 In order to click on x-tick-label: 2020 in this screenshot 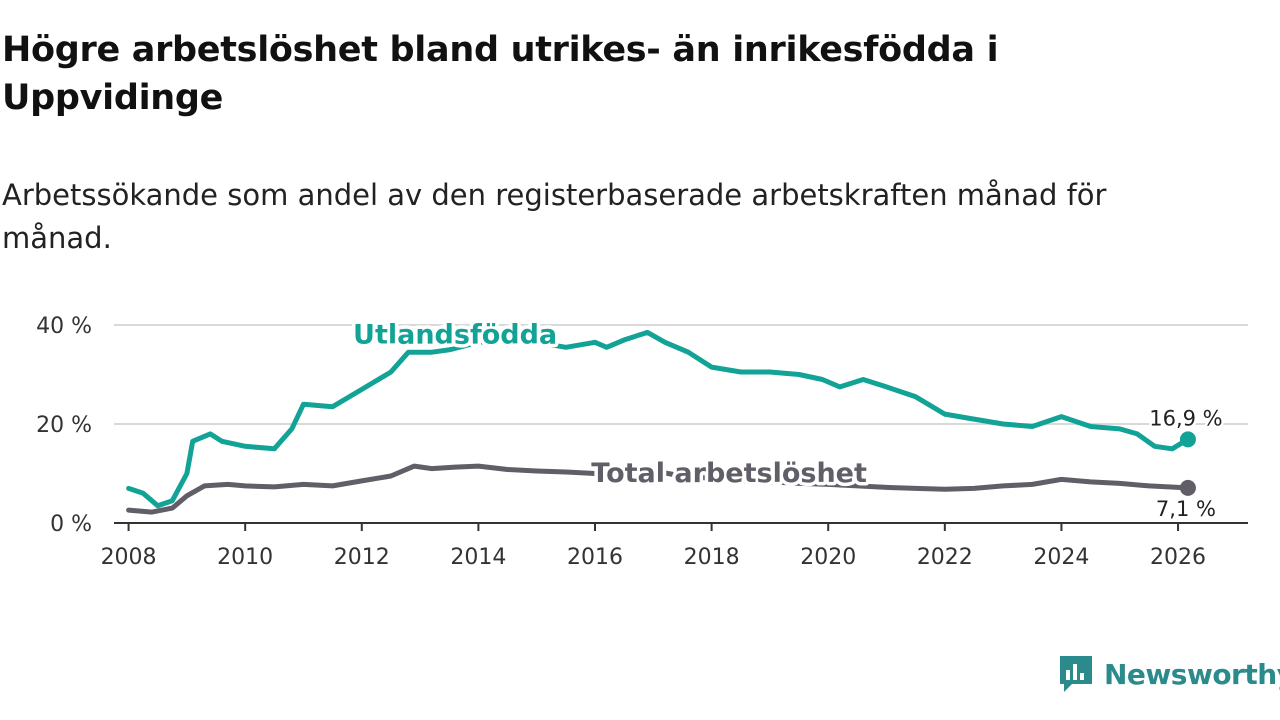, I will do `click(828, 557)`.